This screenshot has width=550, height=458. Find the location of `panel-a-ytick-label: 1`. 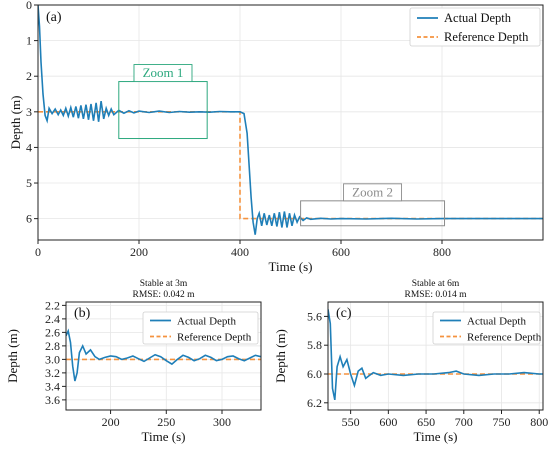

panel-a-ytick-label: 1 is located at coordinates (29, 41).